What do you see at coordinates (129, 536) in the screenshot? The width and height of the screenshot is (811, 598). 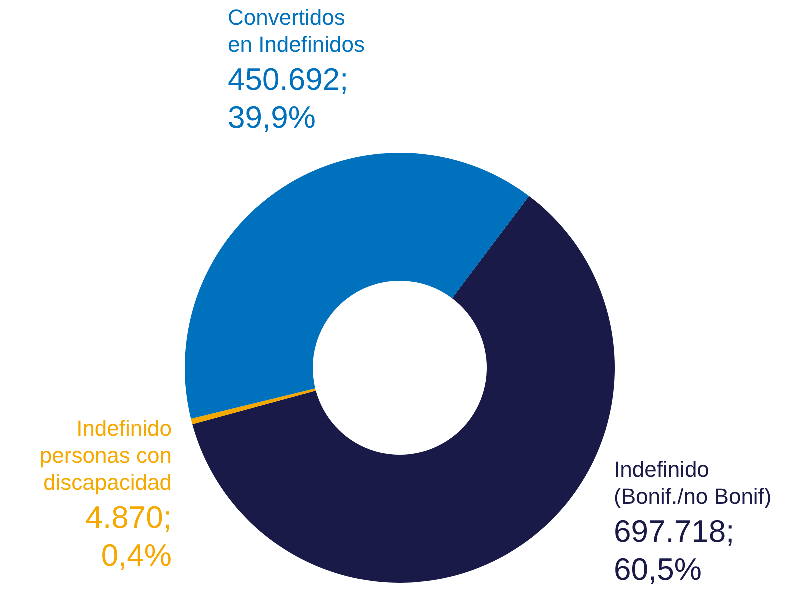 I see `data-label: 4.870; 0,4%` at bounding box center [129, 536].